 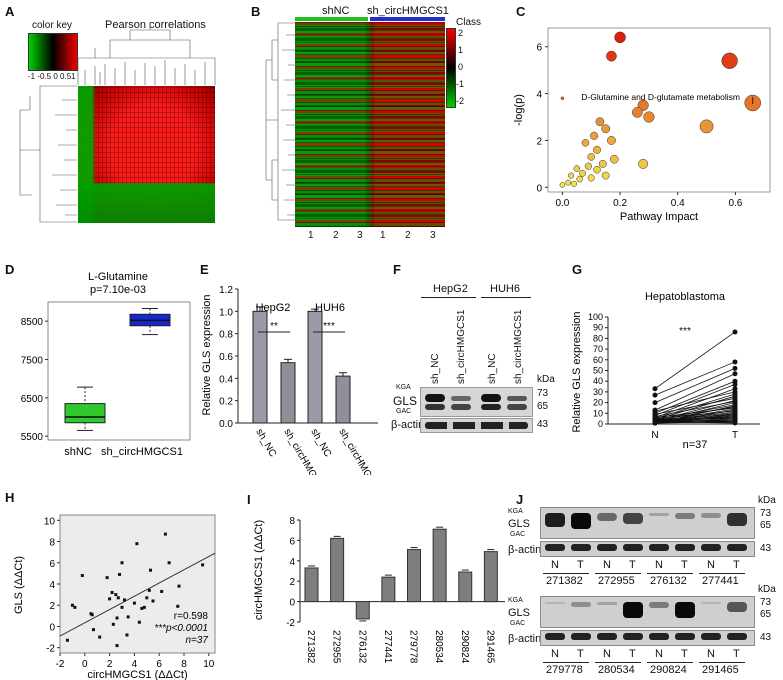 What do you see at coordinates (146, 154) in the screenshot?
I see `correlation-heatmap` at bounding box center [146, 154].